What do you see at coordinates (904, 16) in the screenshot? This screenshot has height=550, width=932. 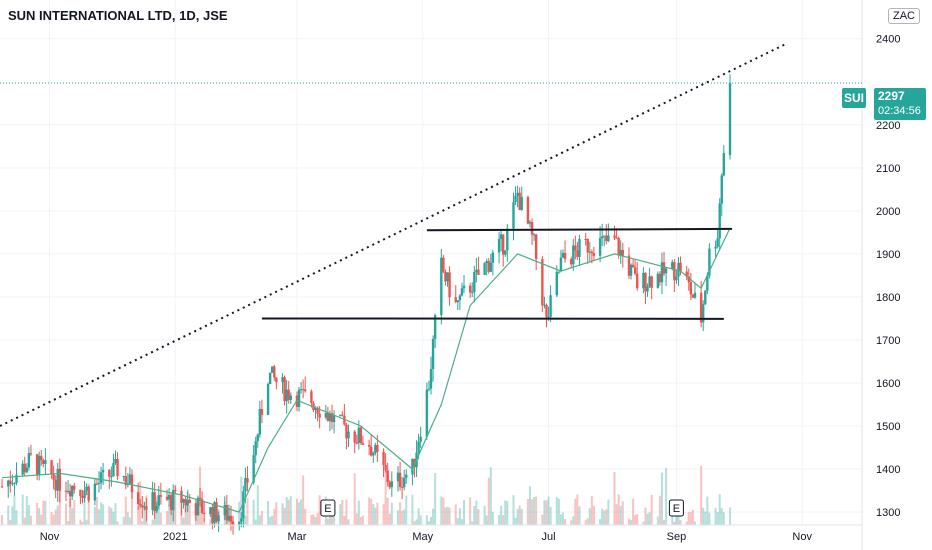 I see `currency-badge: ZAC` at bounding box center [904, 16].